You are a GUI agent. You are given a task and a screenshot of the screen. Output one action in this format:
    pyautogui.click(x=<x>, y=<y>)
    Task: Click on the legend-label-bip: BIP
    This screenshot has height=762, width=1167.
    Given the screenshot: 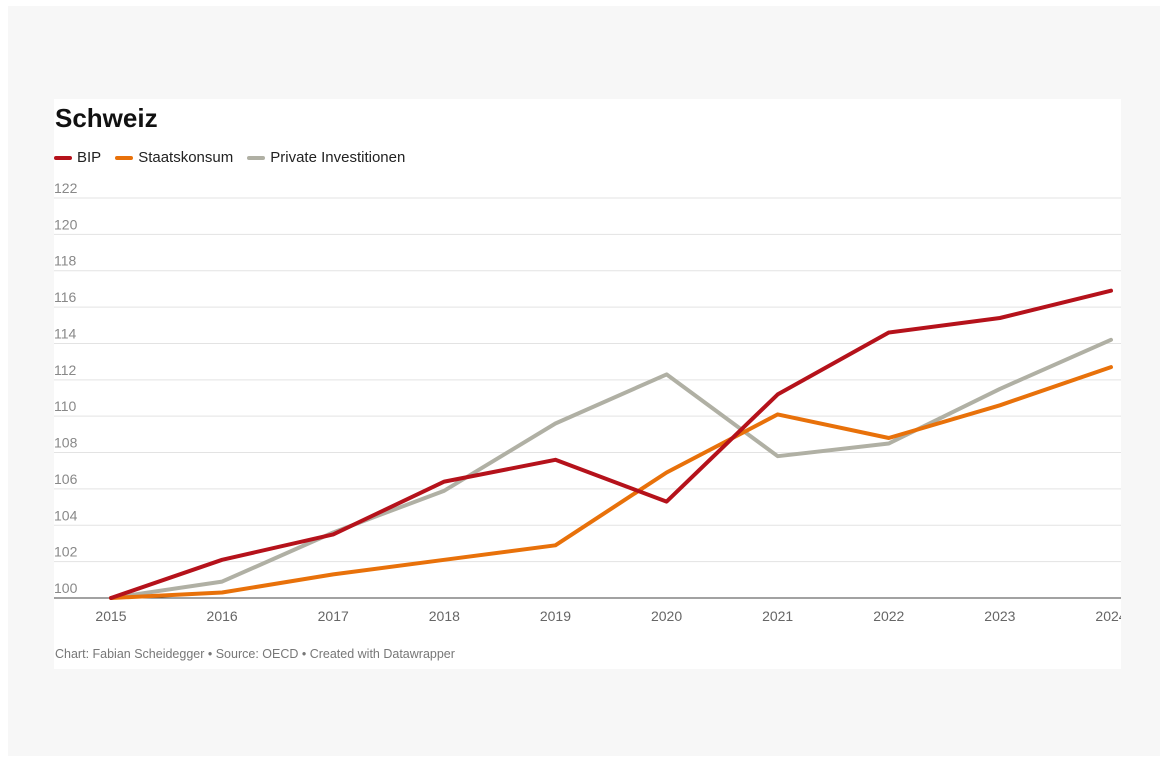 What is the action you would take?
    pyautogui.click(x=89, y=157)
    